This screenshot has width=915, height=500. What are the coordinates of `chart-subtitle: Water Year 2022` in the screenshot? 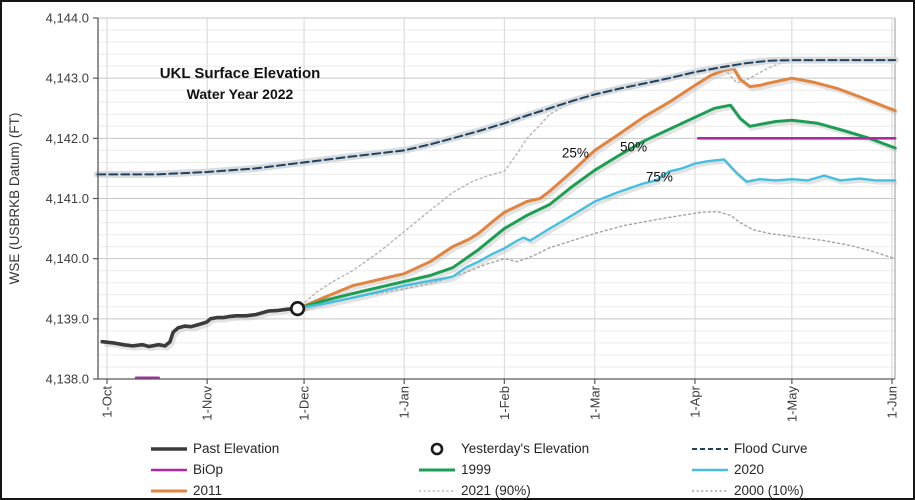 It's located at (240, 94).